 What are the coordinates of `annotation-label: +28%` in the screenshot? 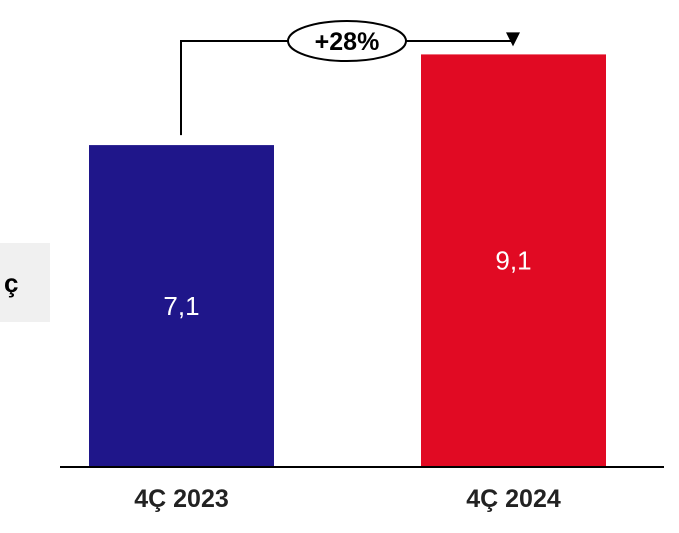 It's located at (347, 42).